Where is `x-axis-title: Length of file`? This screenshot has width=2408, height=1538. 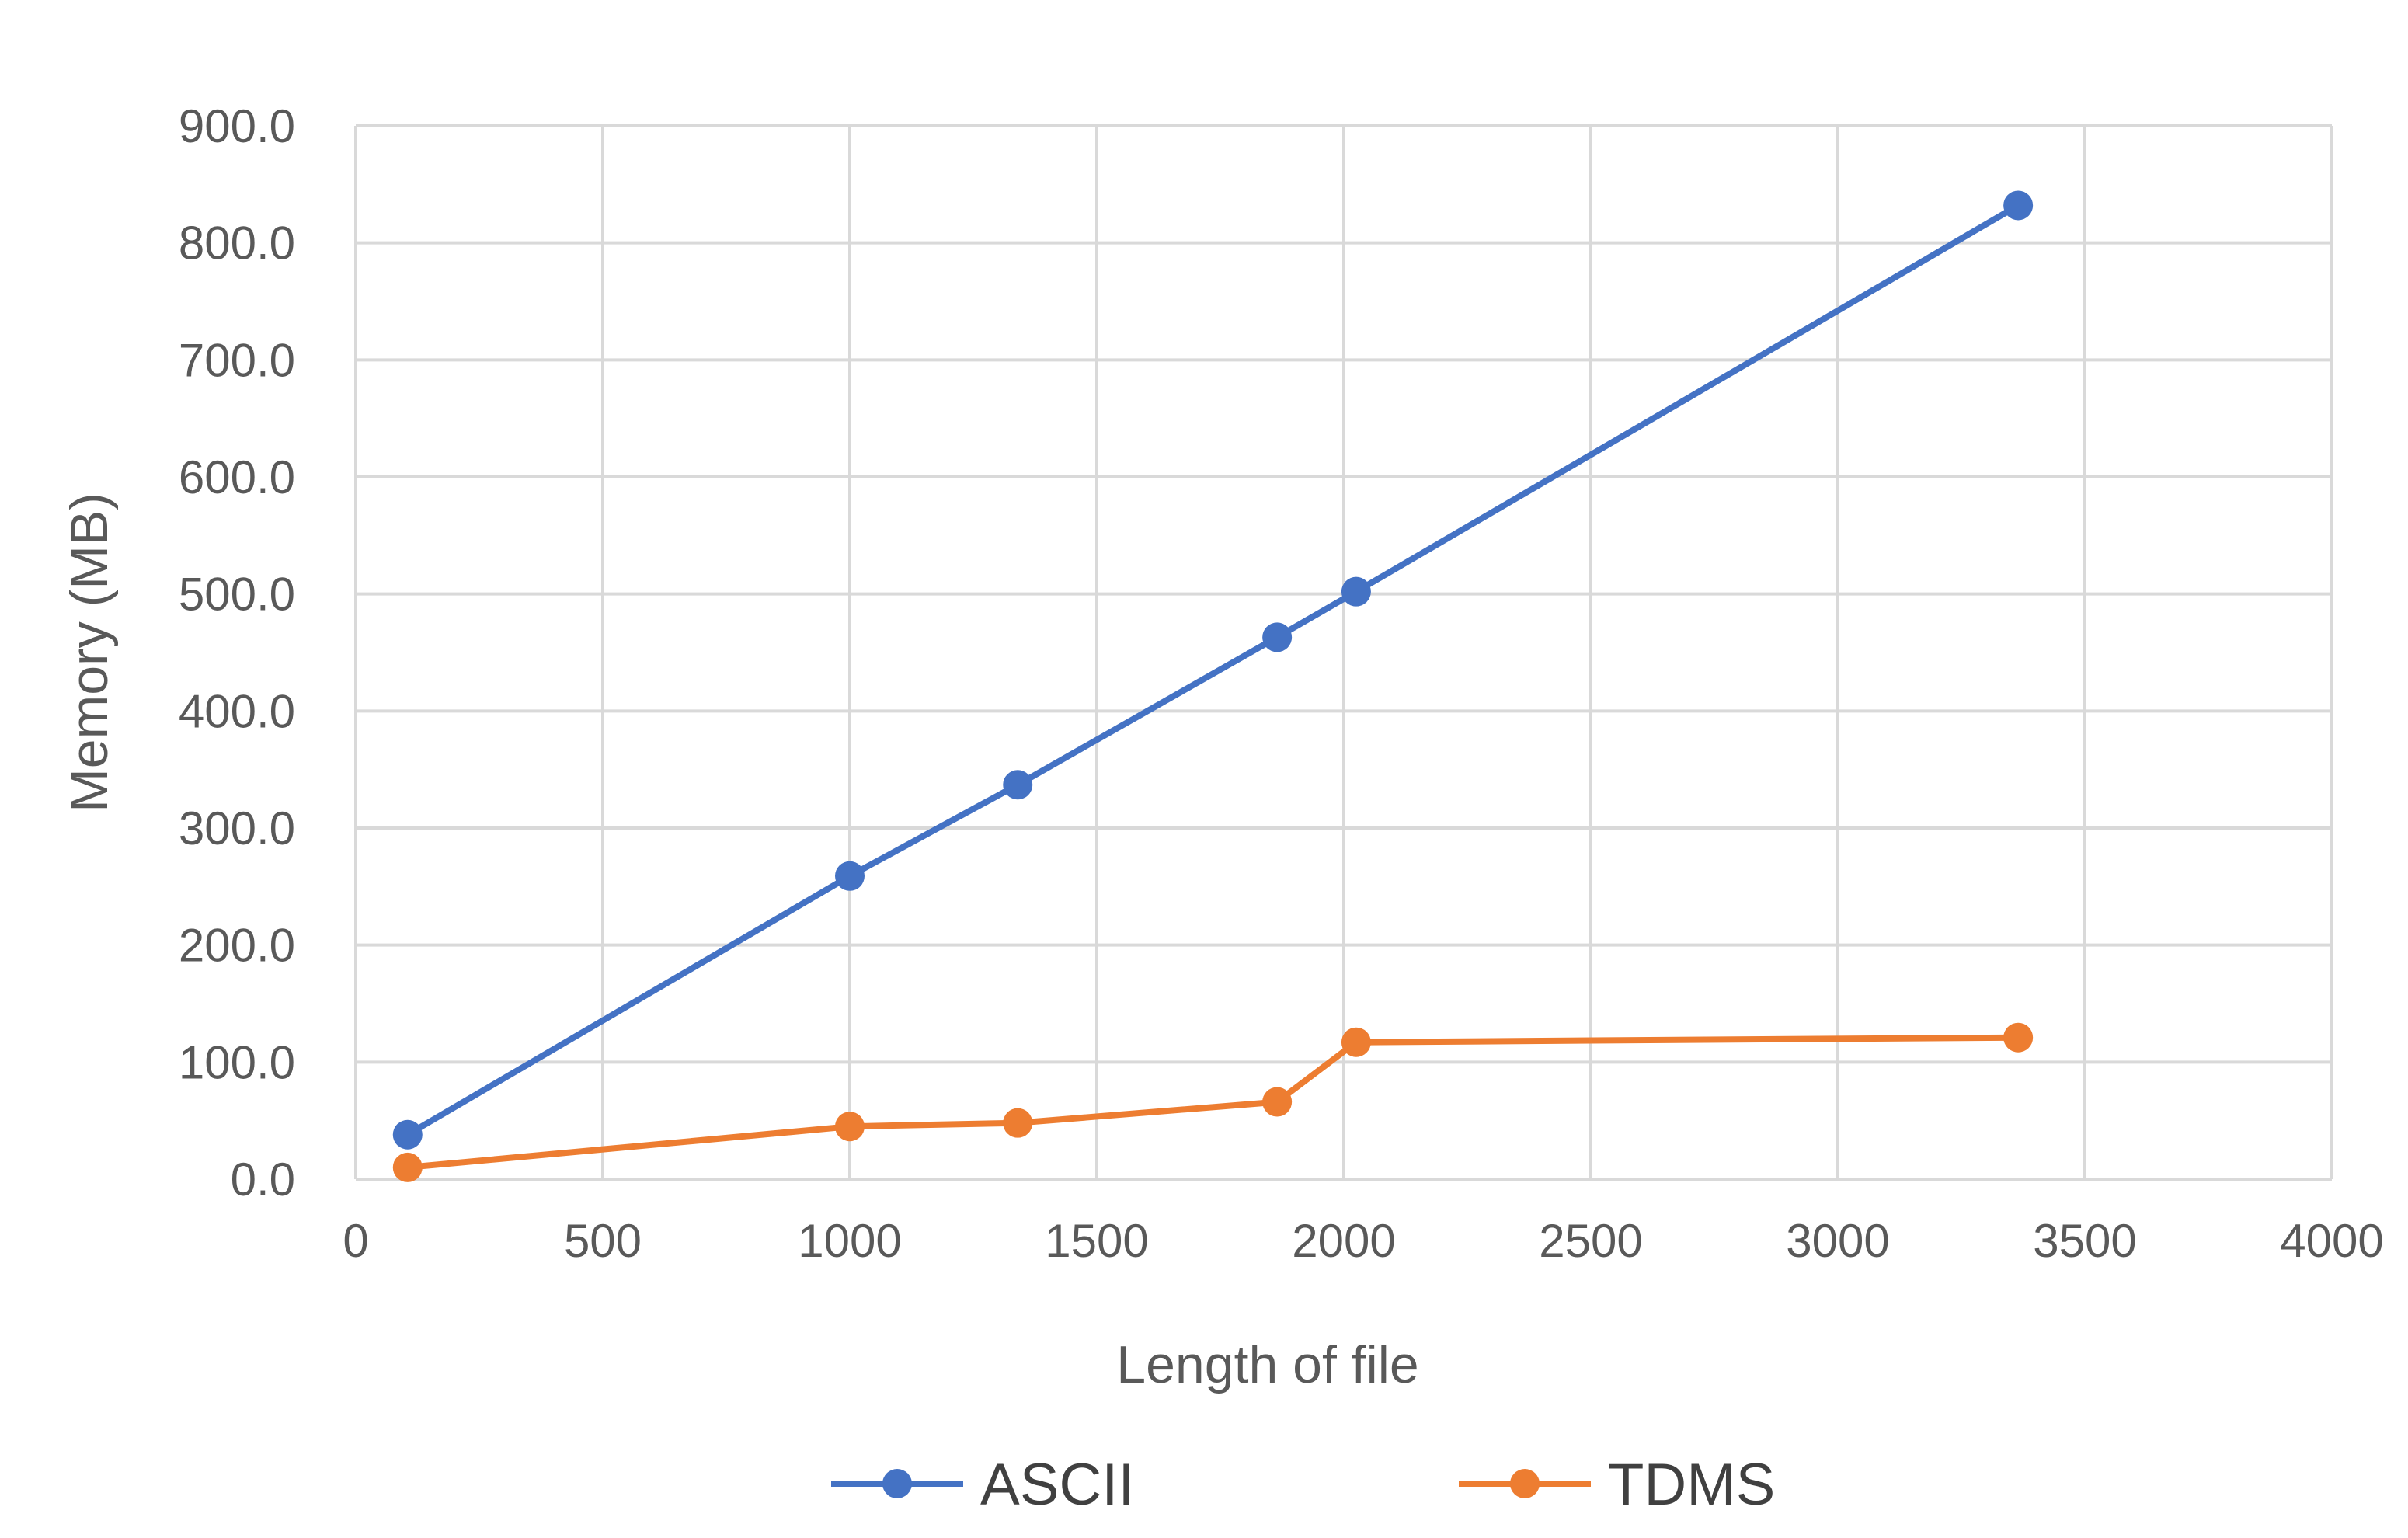
x-axis-title: Length of file is located at coordinates (1267, 1364).